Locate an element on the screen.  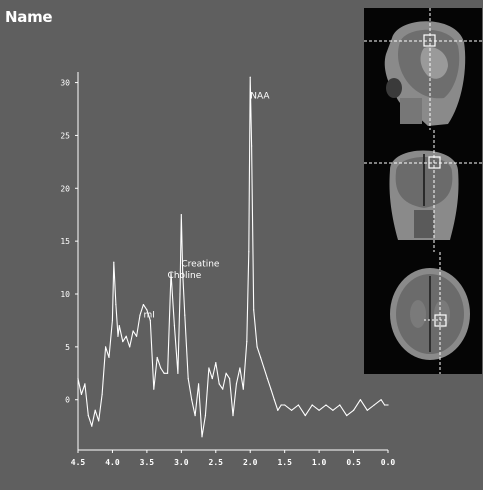
y-tick-label: 5 is located at coordinates (67, 347).